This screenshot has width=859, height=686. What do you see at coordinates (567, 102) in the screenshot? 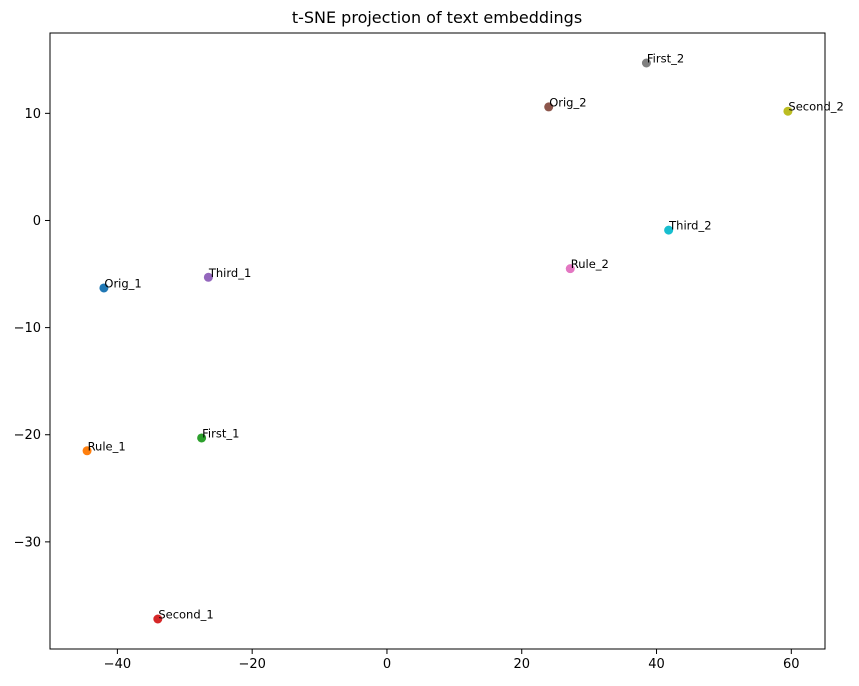
I see `point-label: Orig_2` at bounding box center [567, 102].